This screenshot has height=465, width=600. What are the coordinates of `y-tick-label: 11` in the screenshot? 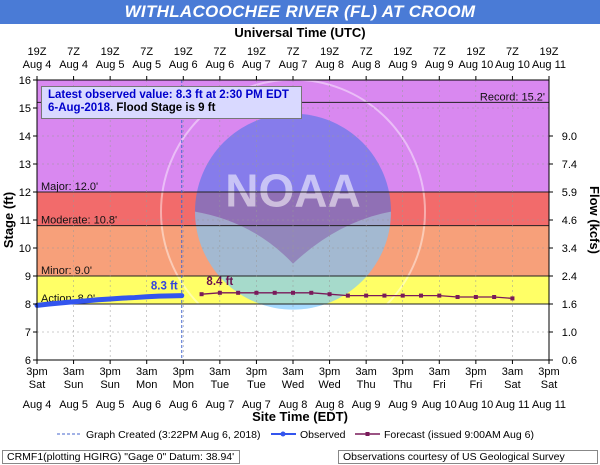 It's located at (25, 221).